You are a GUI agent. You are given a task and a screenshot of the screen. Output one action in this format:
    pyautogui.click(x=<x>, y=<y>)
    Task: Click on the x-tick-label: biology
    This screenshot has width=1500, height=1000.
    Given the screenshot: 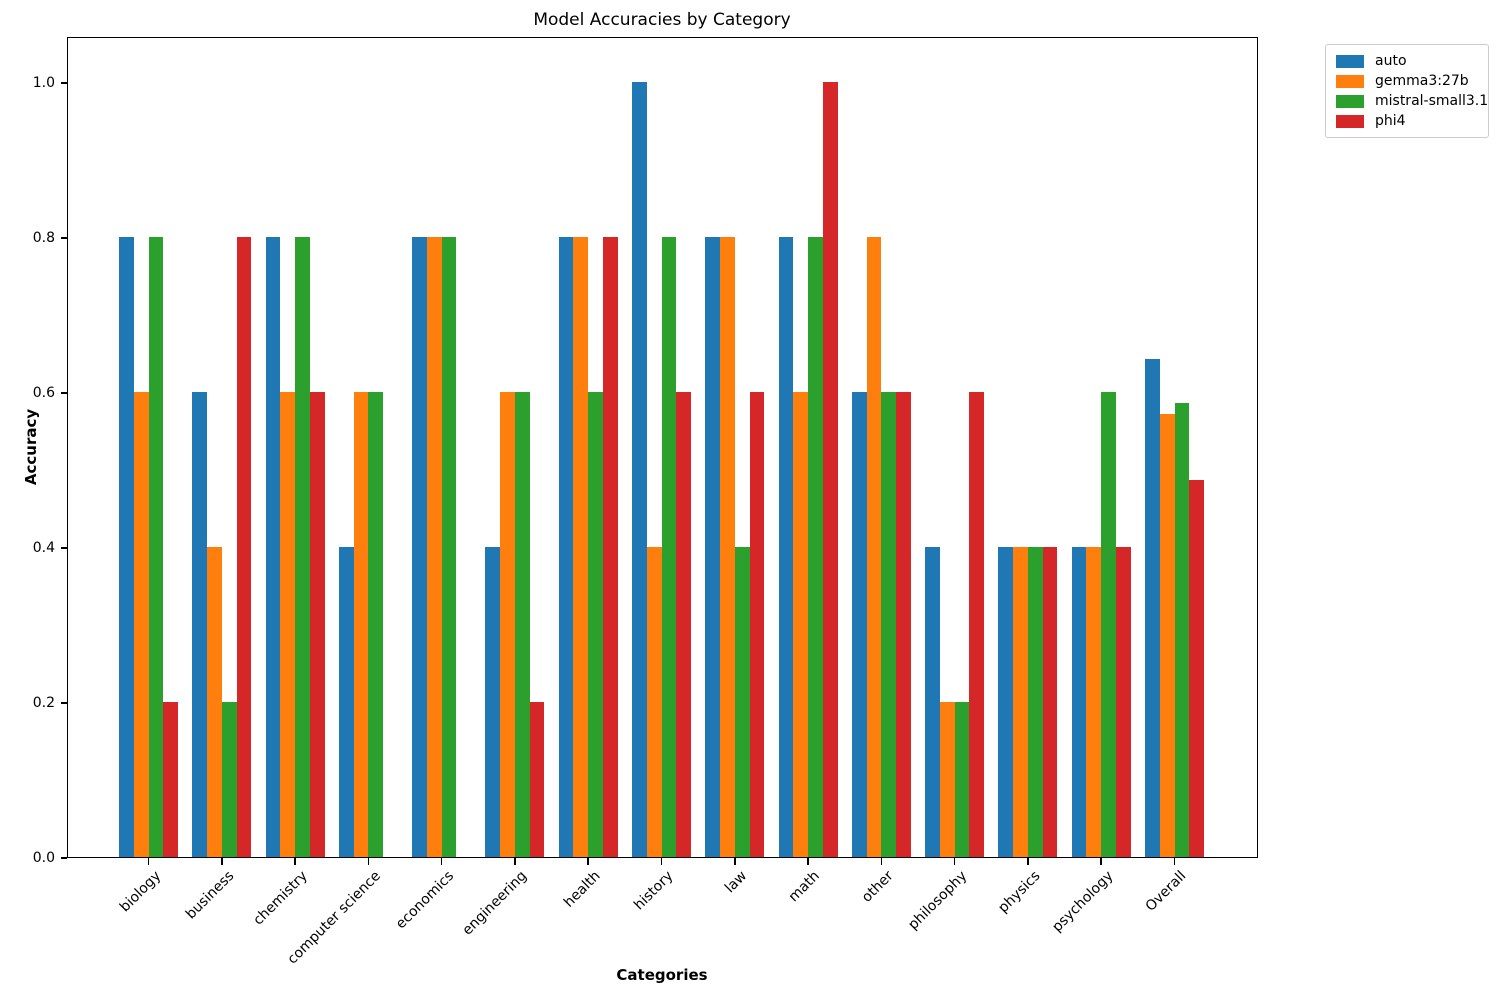 What is the action you would take?
    pyautogui.click(x=140, y=892)
    